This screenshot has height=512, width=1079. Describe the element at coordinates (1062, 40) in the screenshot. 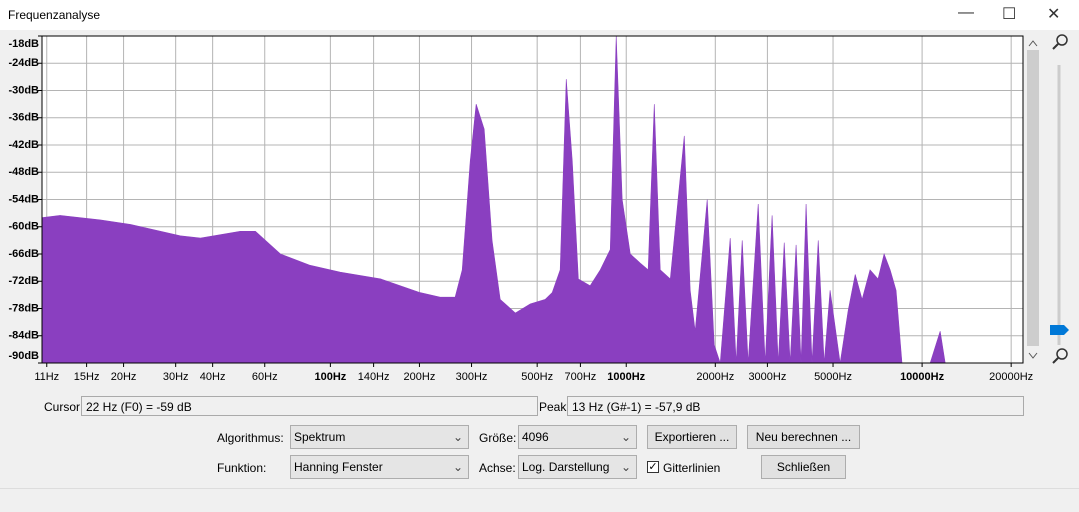

I see `zoom-in-icon` at that location.